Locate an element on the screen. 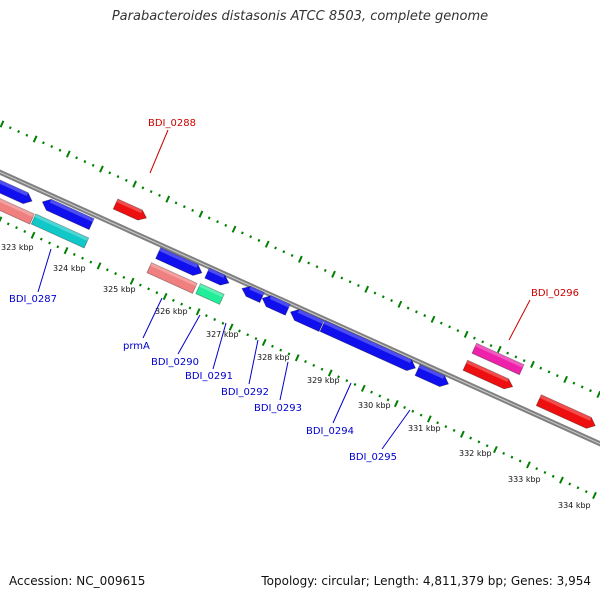  gene-bdi-0289-blue is located at coordinates (179, 261).